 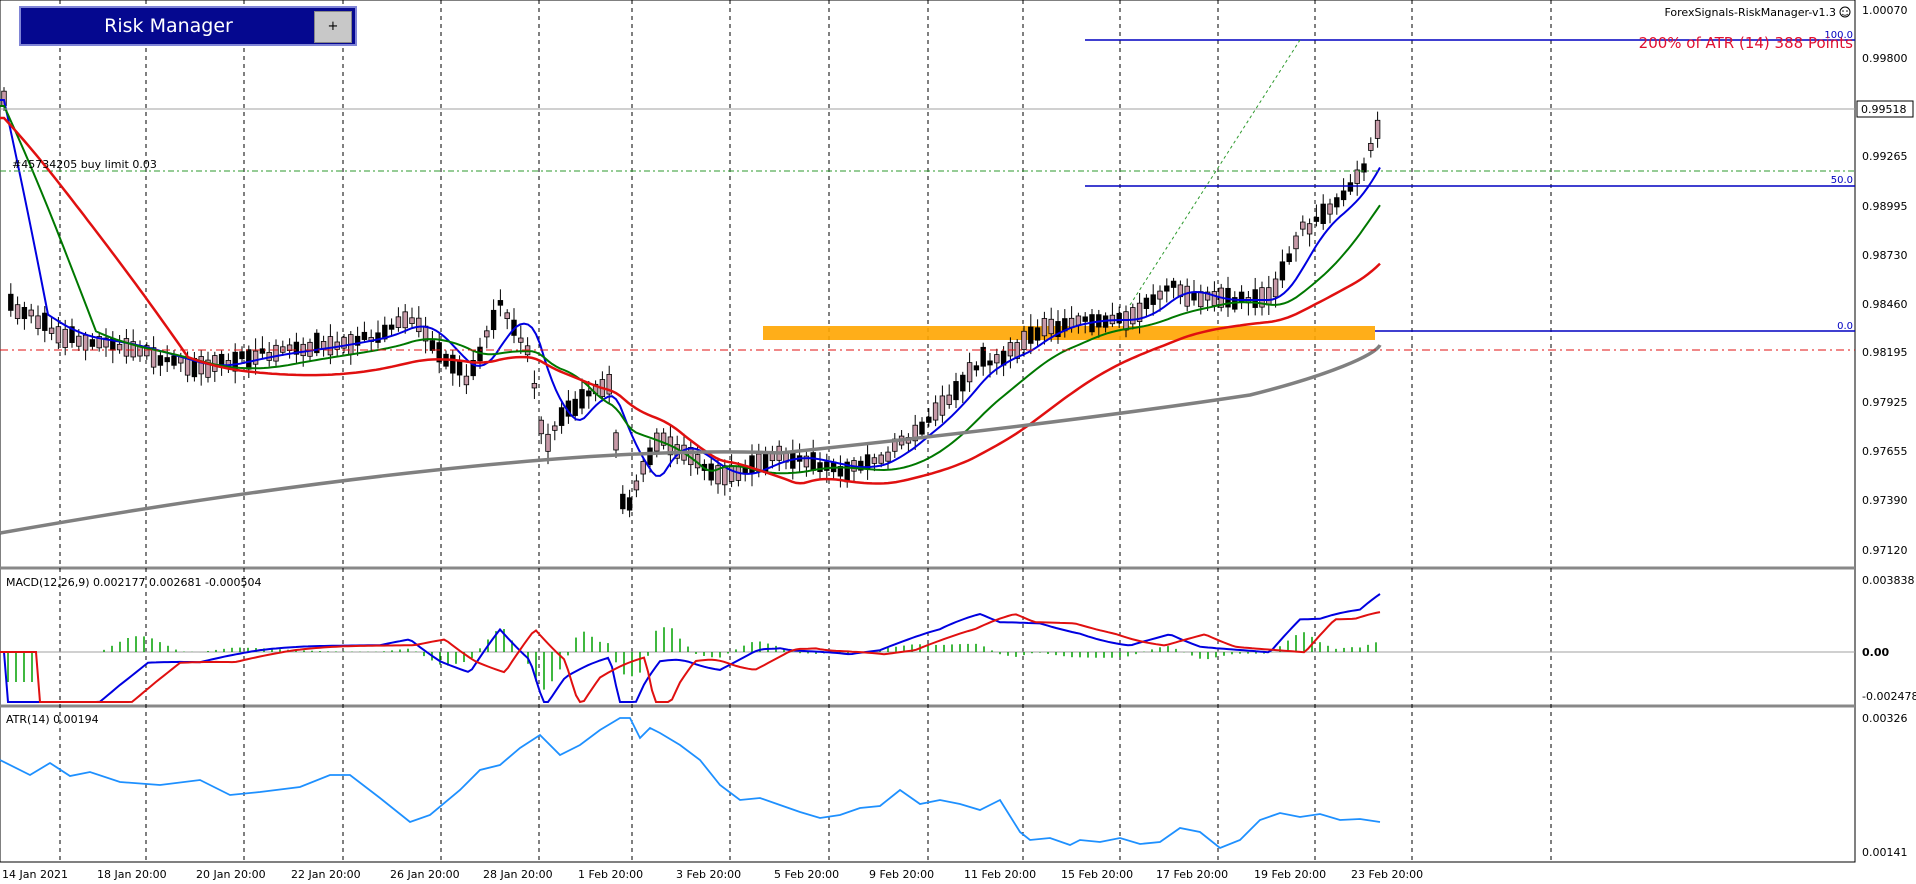 I want to click on time-tick: 17 Feb 20:00, so click(x=1192, y=874).